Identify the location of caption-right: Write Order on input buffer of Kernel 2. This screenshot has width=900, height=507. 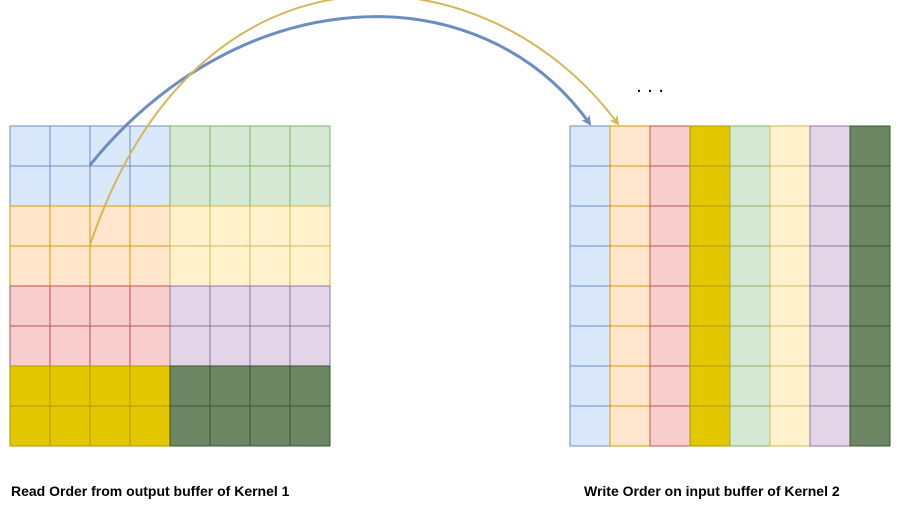
(712, 491).